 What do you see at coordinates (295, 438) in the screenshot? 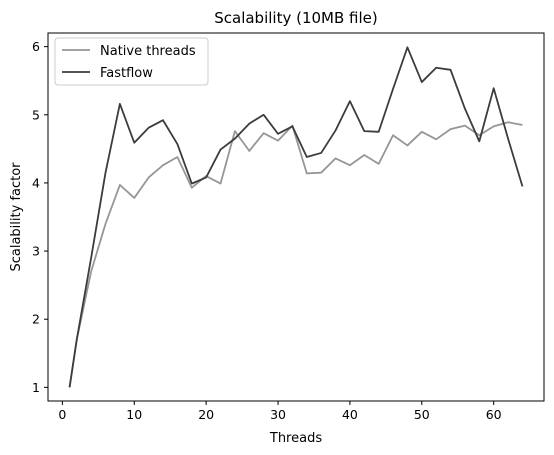
I see `x-axis-label: Threads` at bounding box center [295, 438].